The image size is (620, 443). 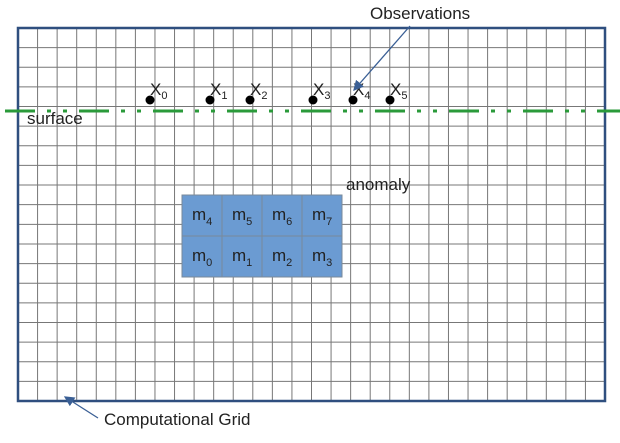 I want to click on cell-label: m3, so click(x=322, y=257).